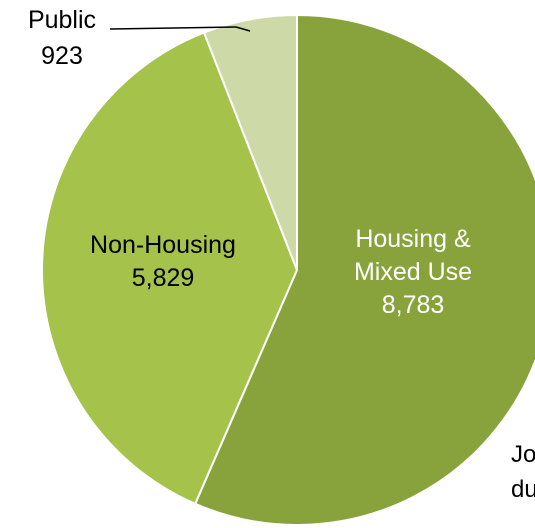 The height and width of the screenshot is (528, 535). Describe the element at coordinates (413, 272) in the screenshot. I see `slice-label-housing-line-2: Mixed Use` at that location.